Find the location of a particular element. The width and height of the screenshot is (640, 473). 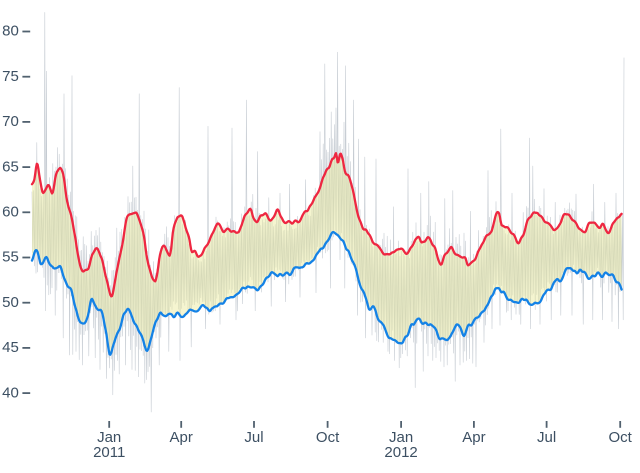

svg-text: 2012 is located at coordinates (400, 452).